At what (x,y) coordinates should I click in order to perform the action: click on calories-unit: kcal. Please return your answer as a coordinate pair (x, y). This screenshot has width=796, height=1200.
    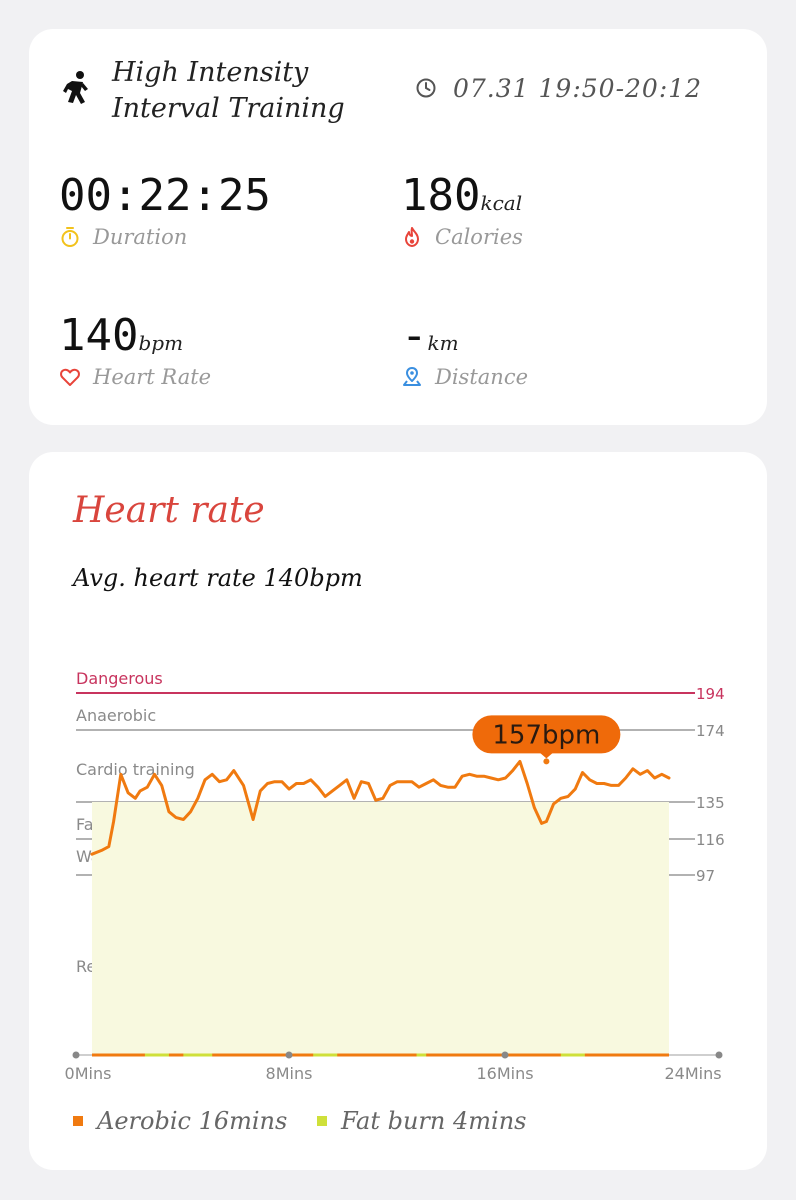
    Looking at the image, I should click on (501, 203).